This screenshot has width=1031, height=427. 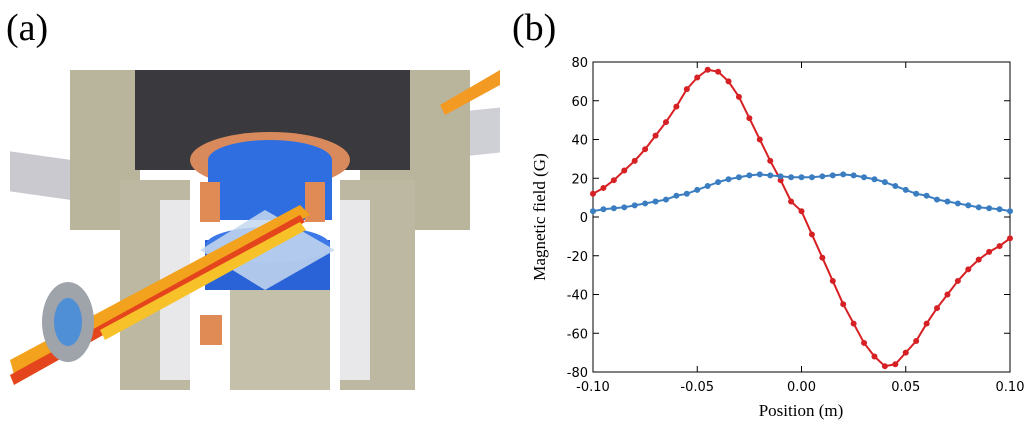 What do you see at coordinates (905, 387) in the screenshot?
I see `x-tick-label: 0.05` at bounding box center [905, 387].